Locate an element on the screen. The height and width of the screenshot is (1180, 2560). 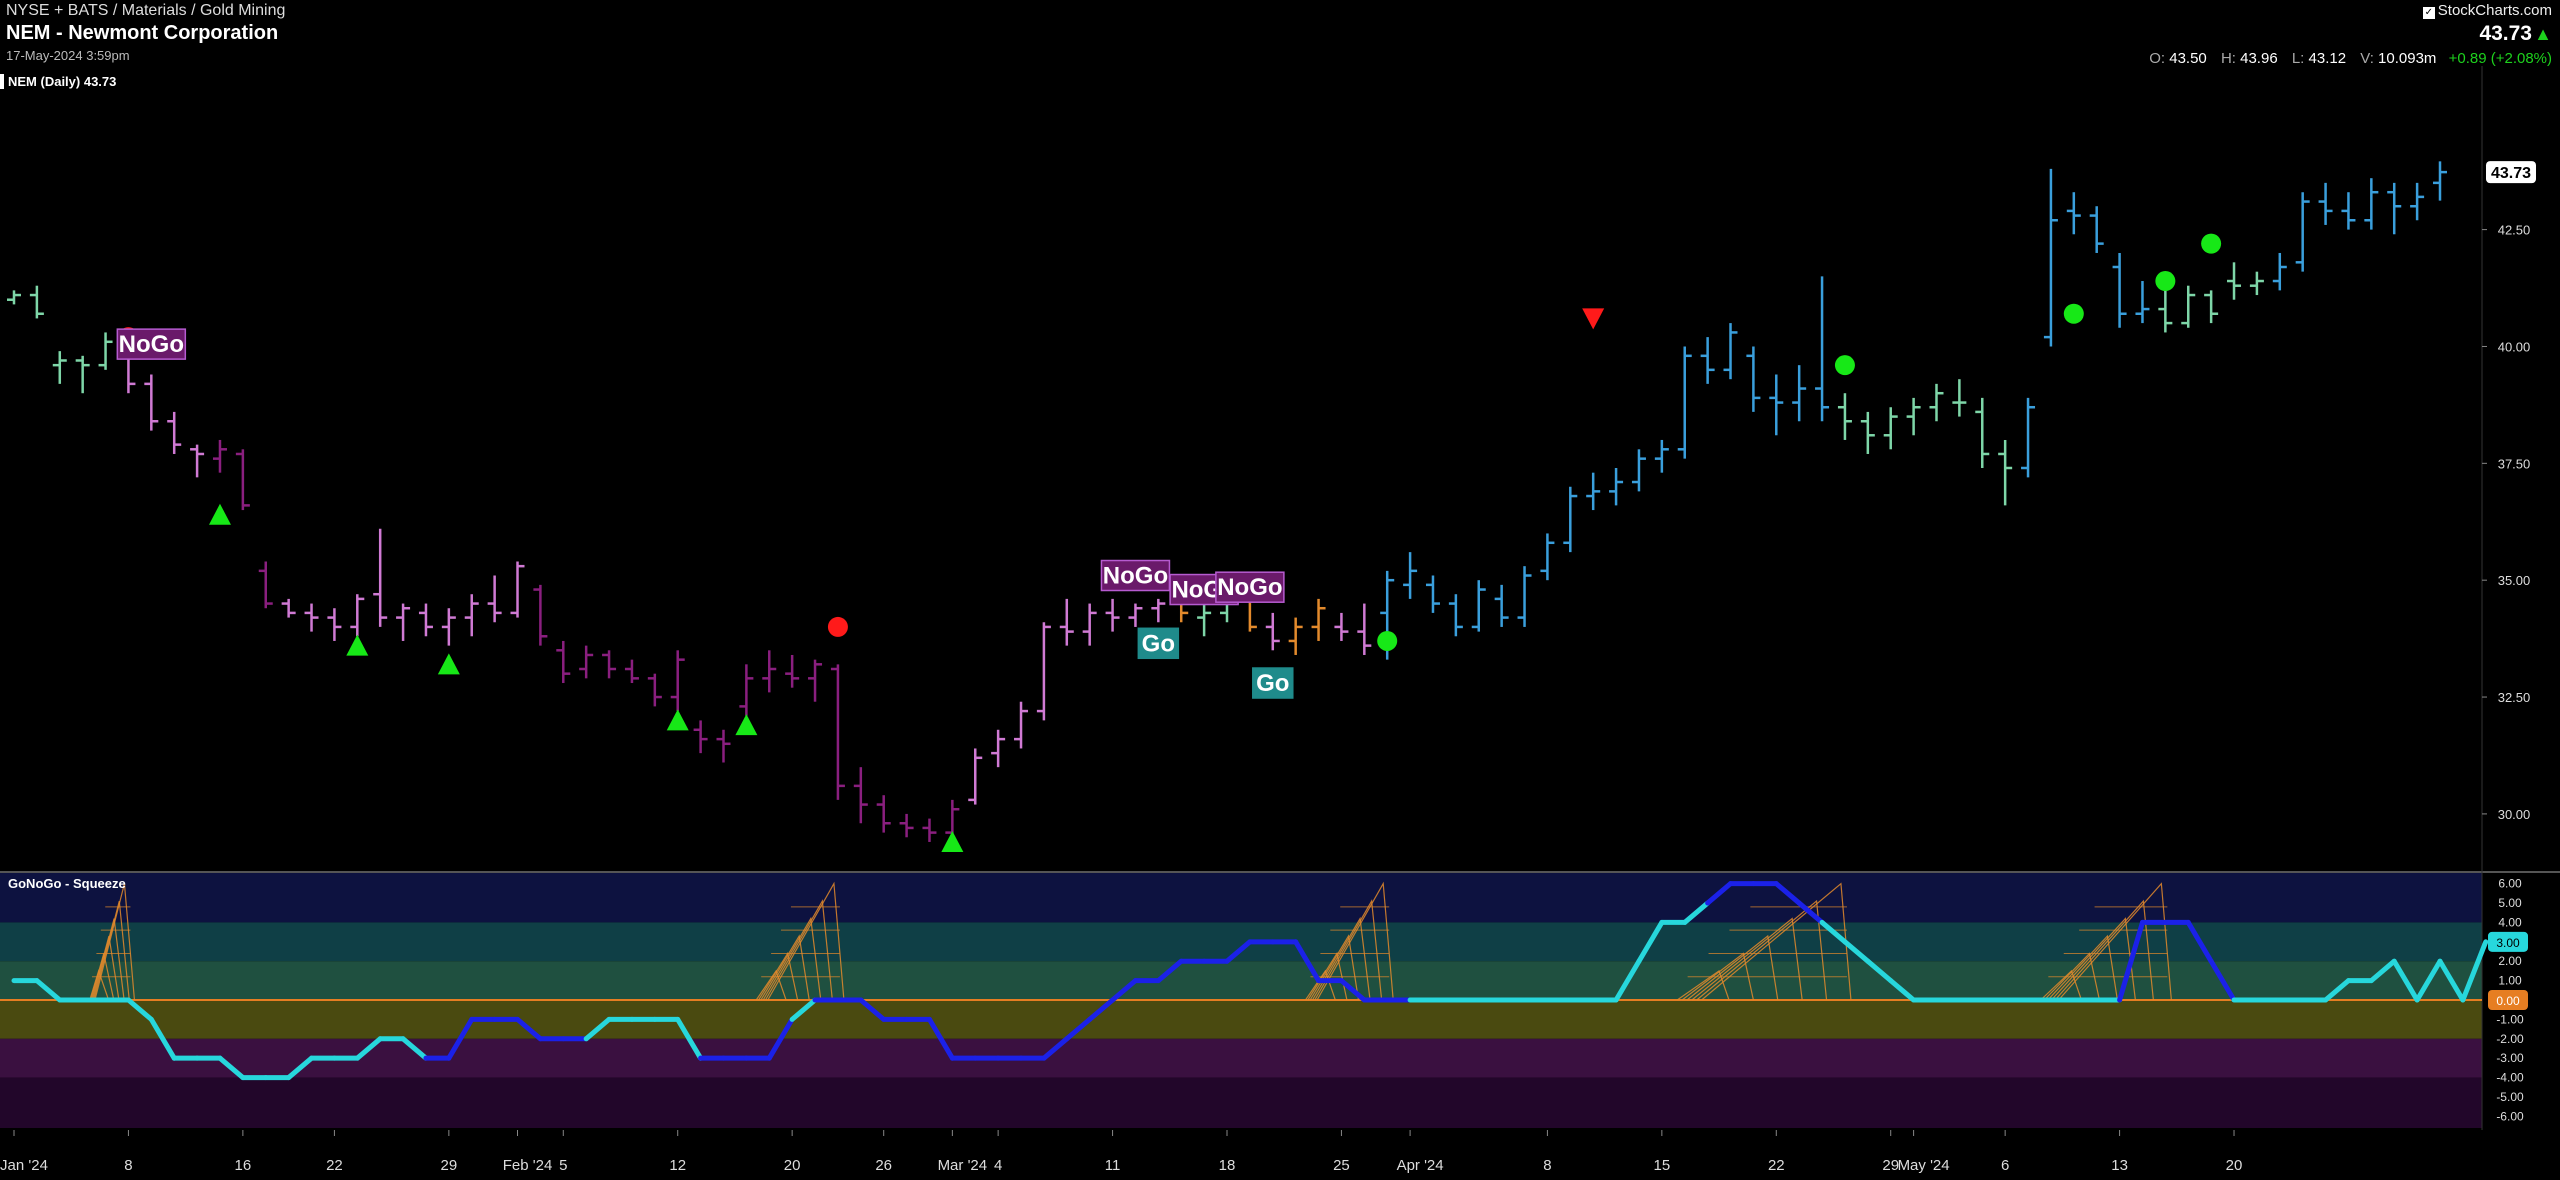
price-tick-label: 32.50 is located at coordinates (2514, 697).